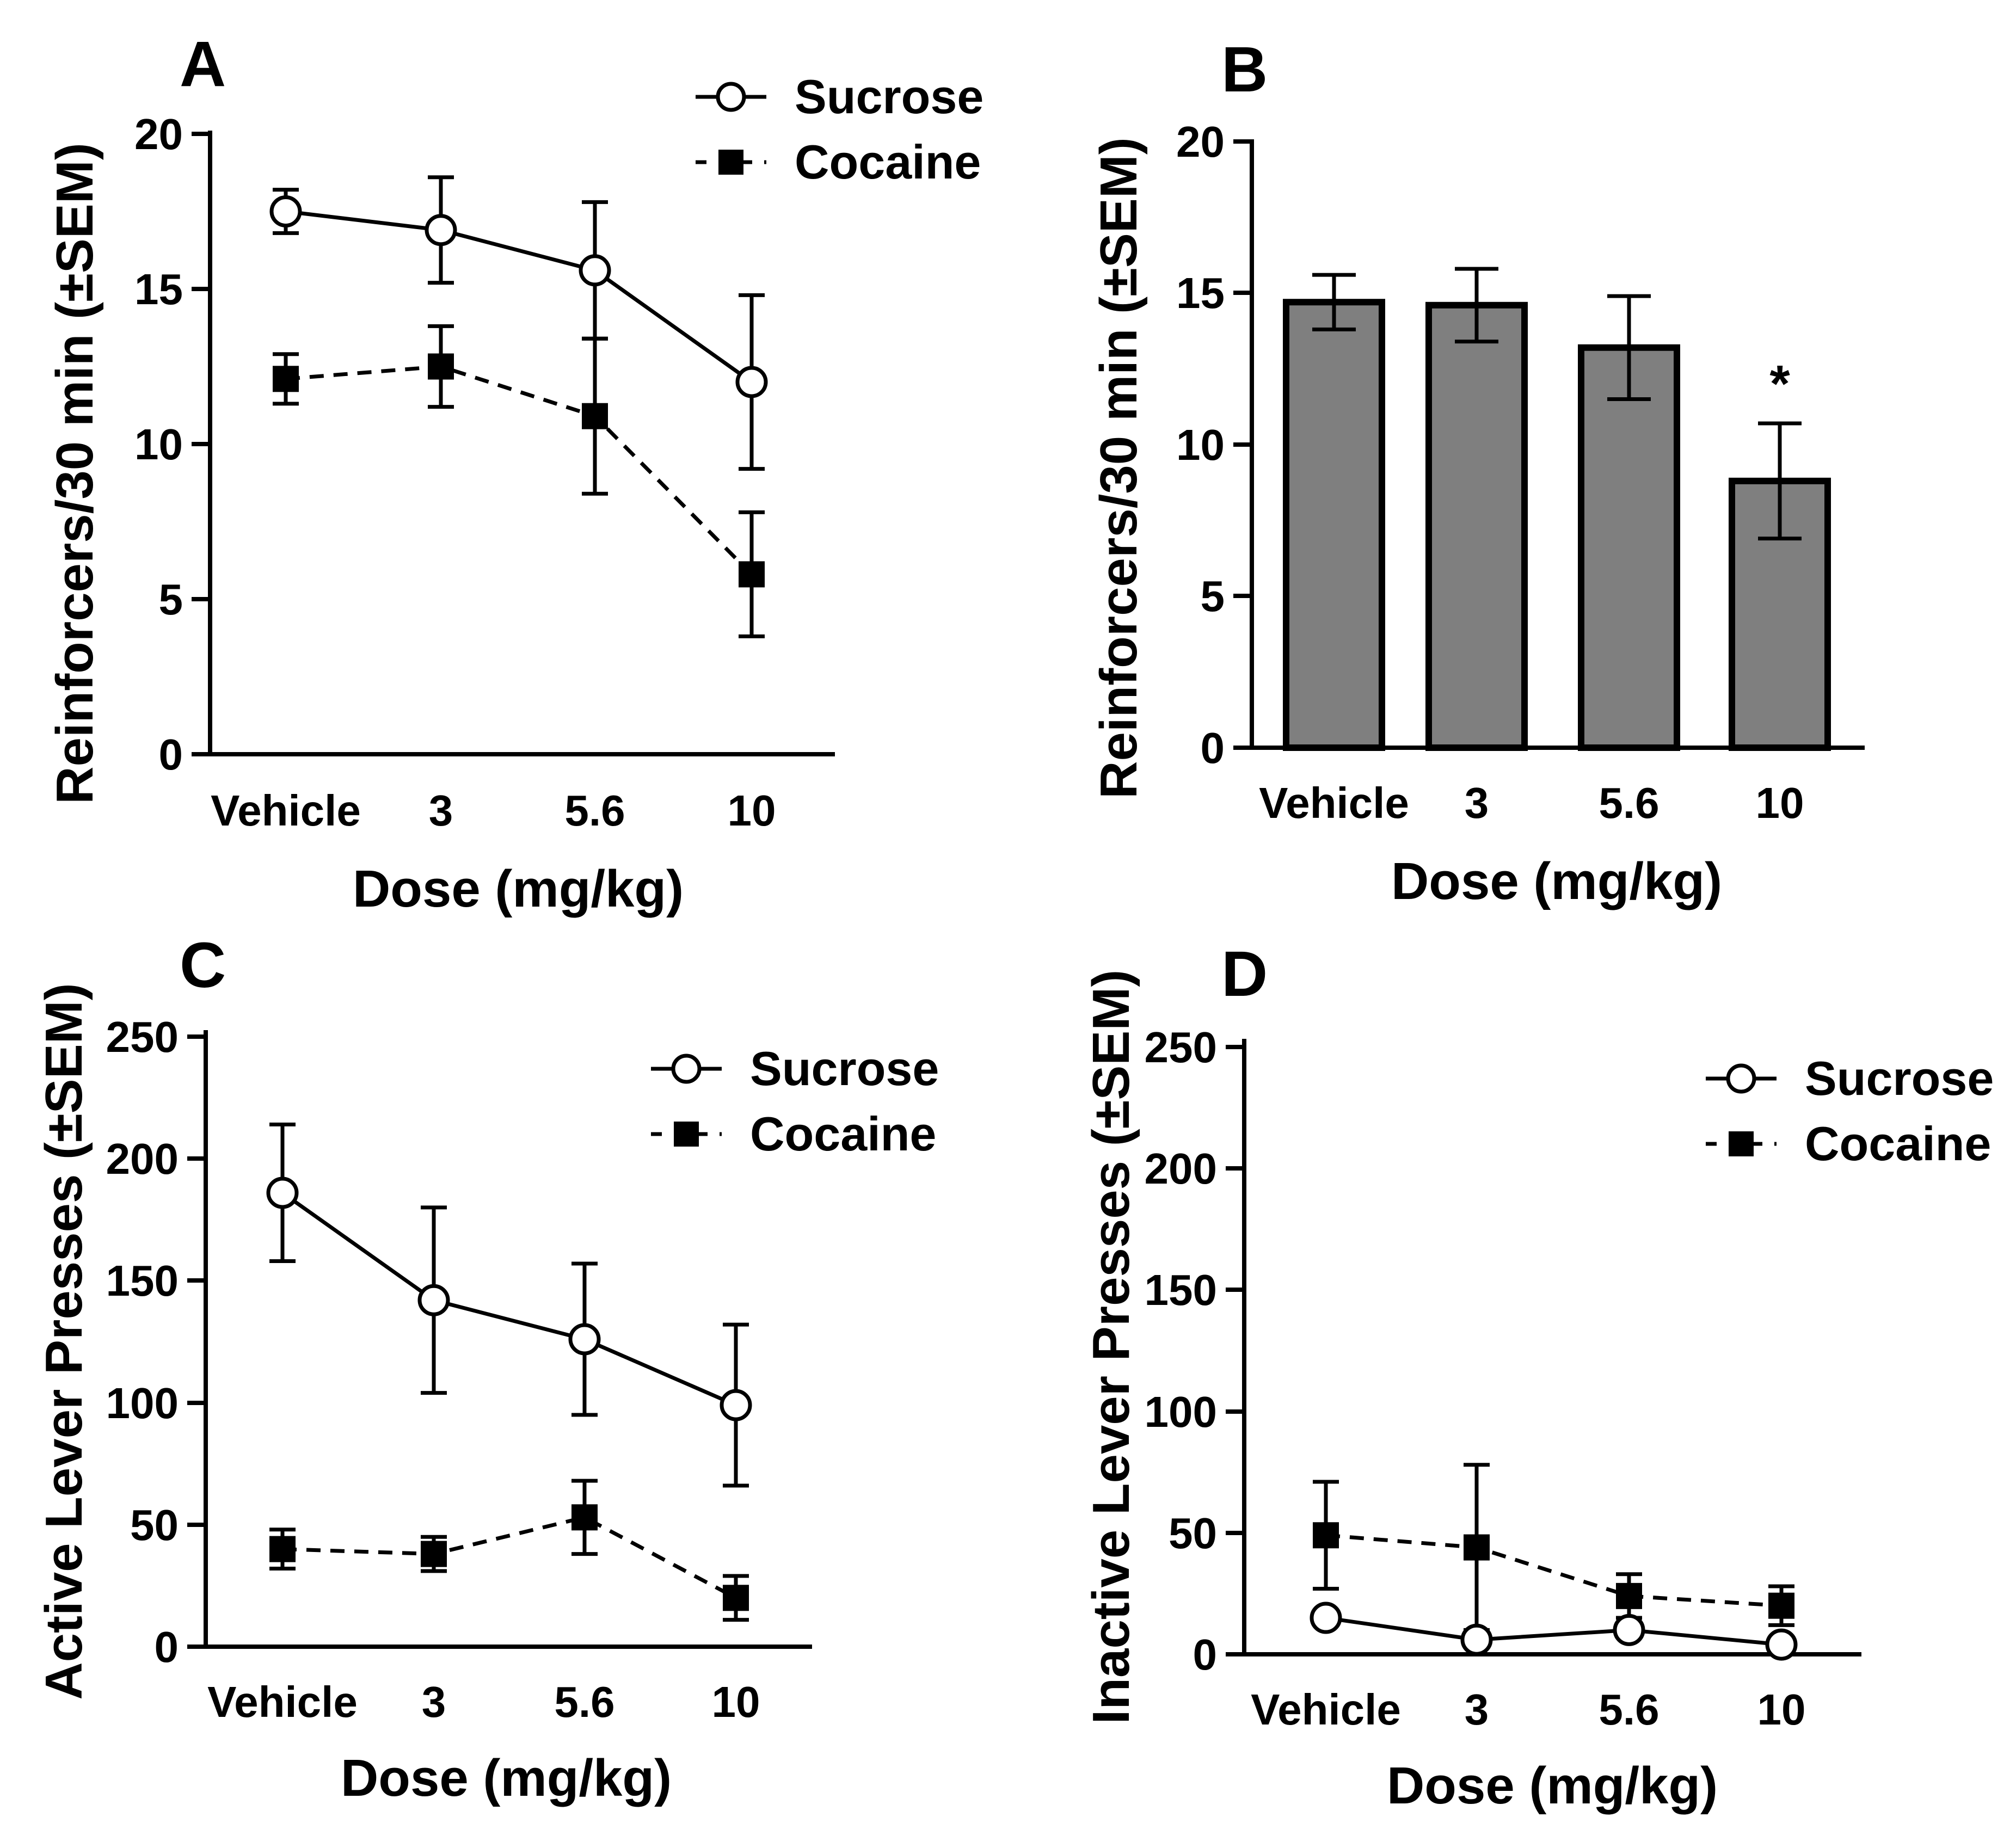 The image size is (2016, 1823). What do you see at coordinates (1181, 1169) in the screenshot?
I see `panel-d-ytick-label: 200` at bounding box center [1181, 1169].